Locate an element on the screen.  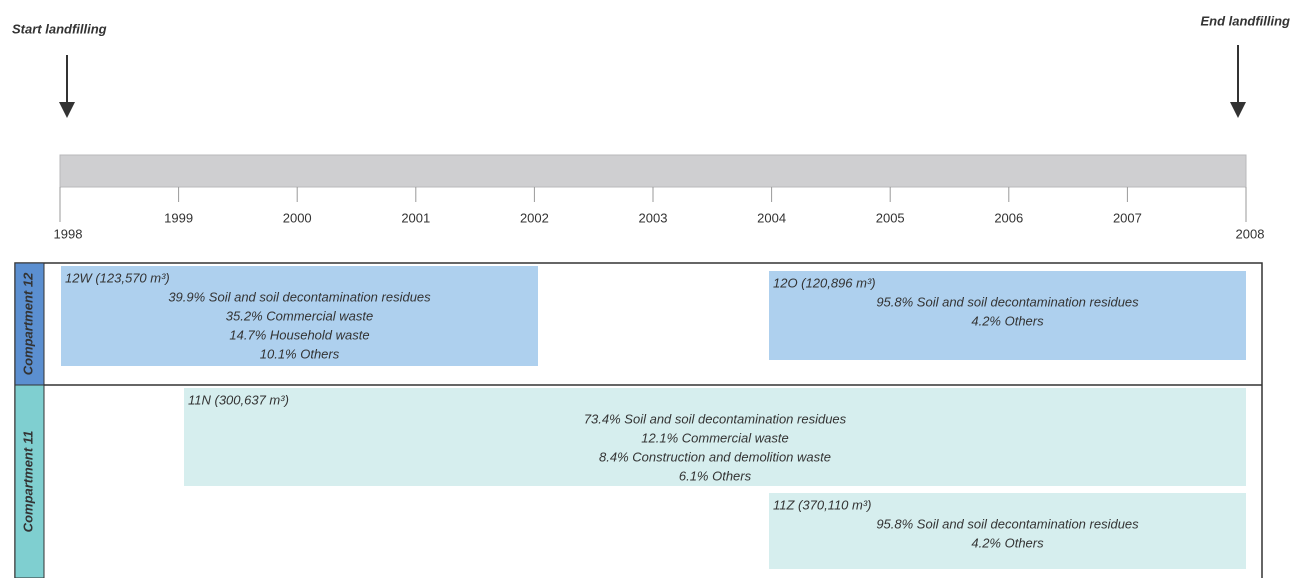
block-line: 14.7% Household waste is located at coordinates (299, 334).